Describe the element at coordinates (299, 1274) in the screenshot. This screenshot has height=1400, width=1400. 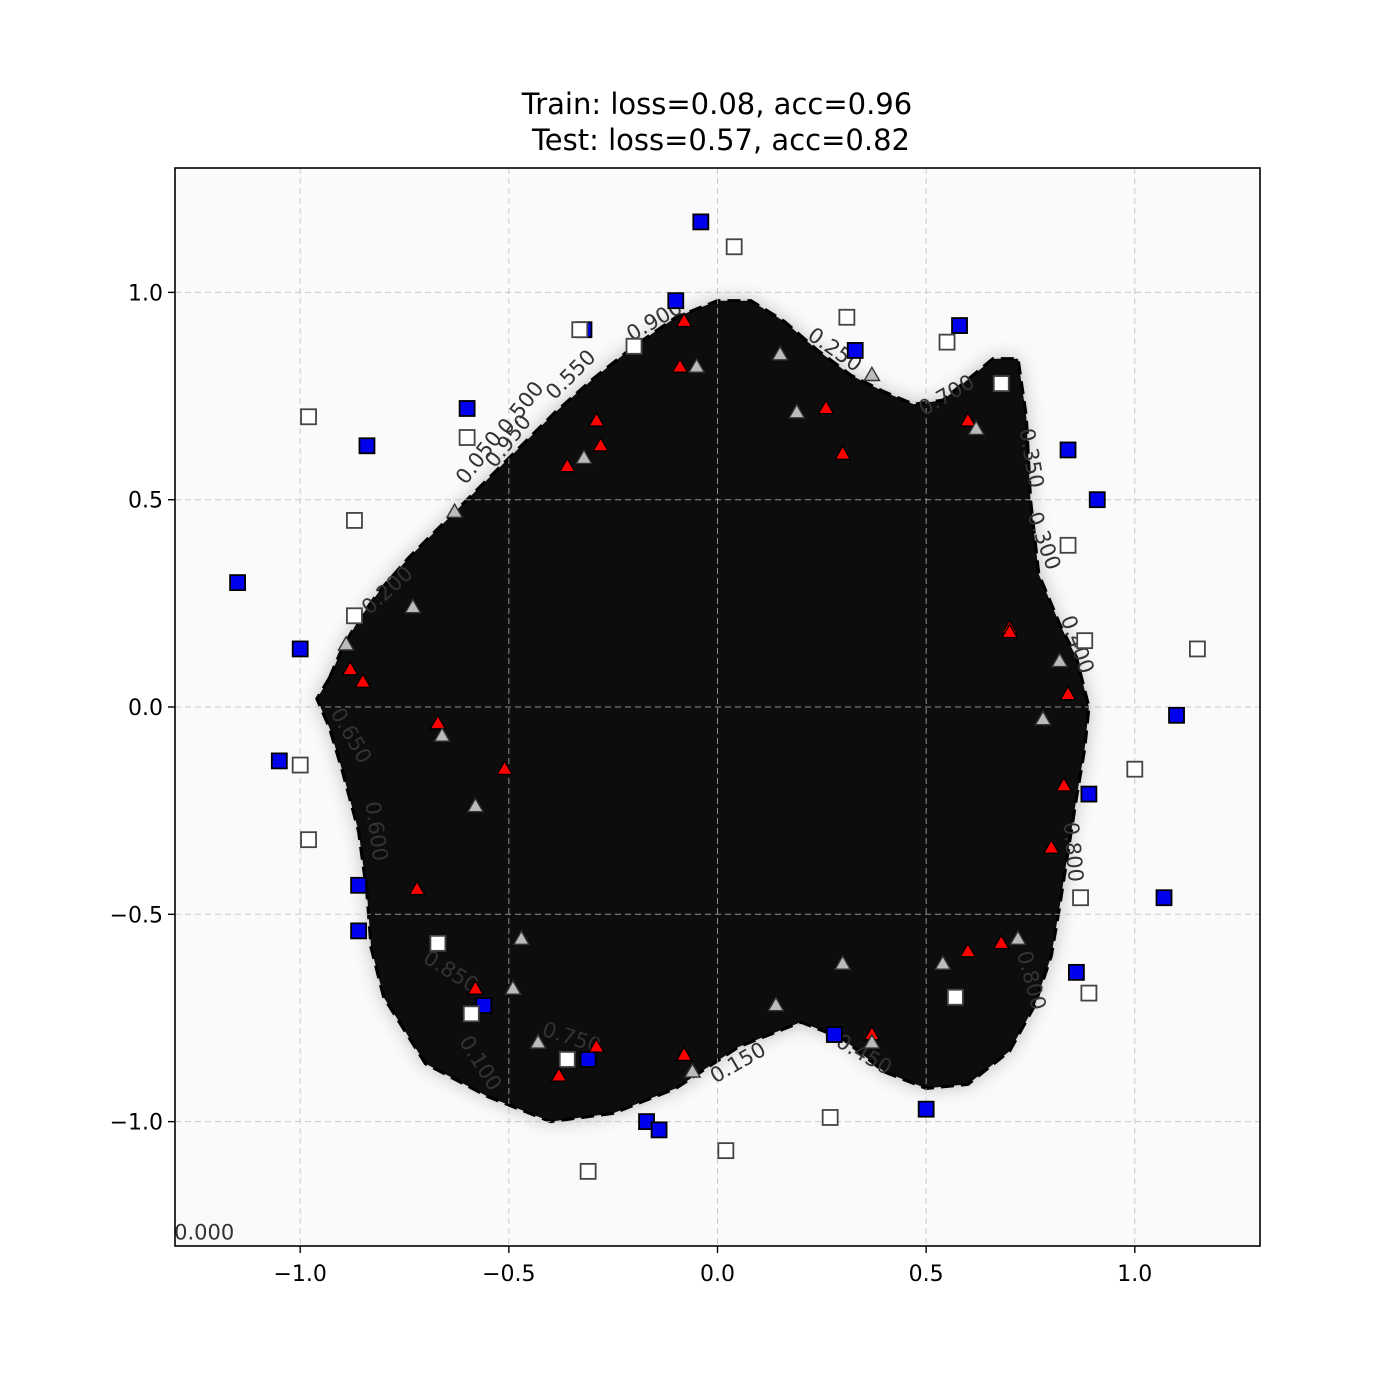
I see `x-tick-label: −1.0` at that location.